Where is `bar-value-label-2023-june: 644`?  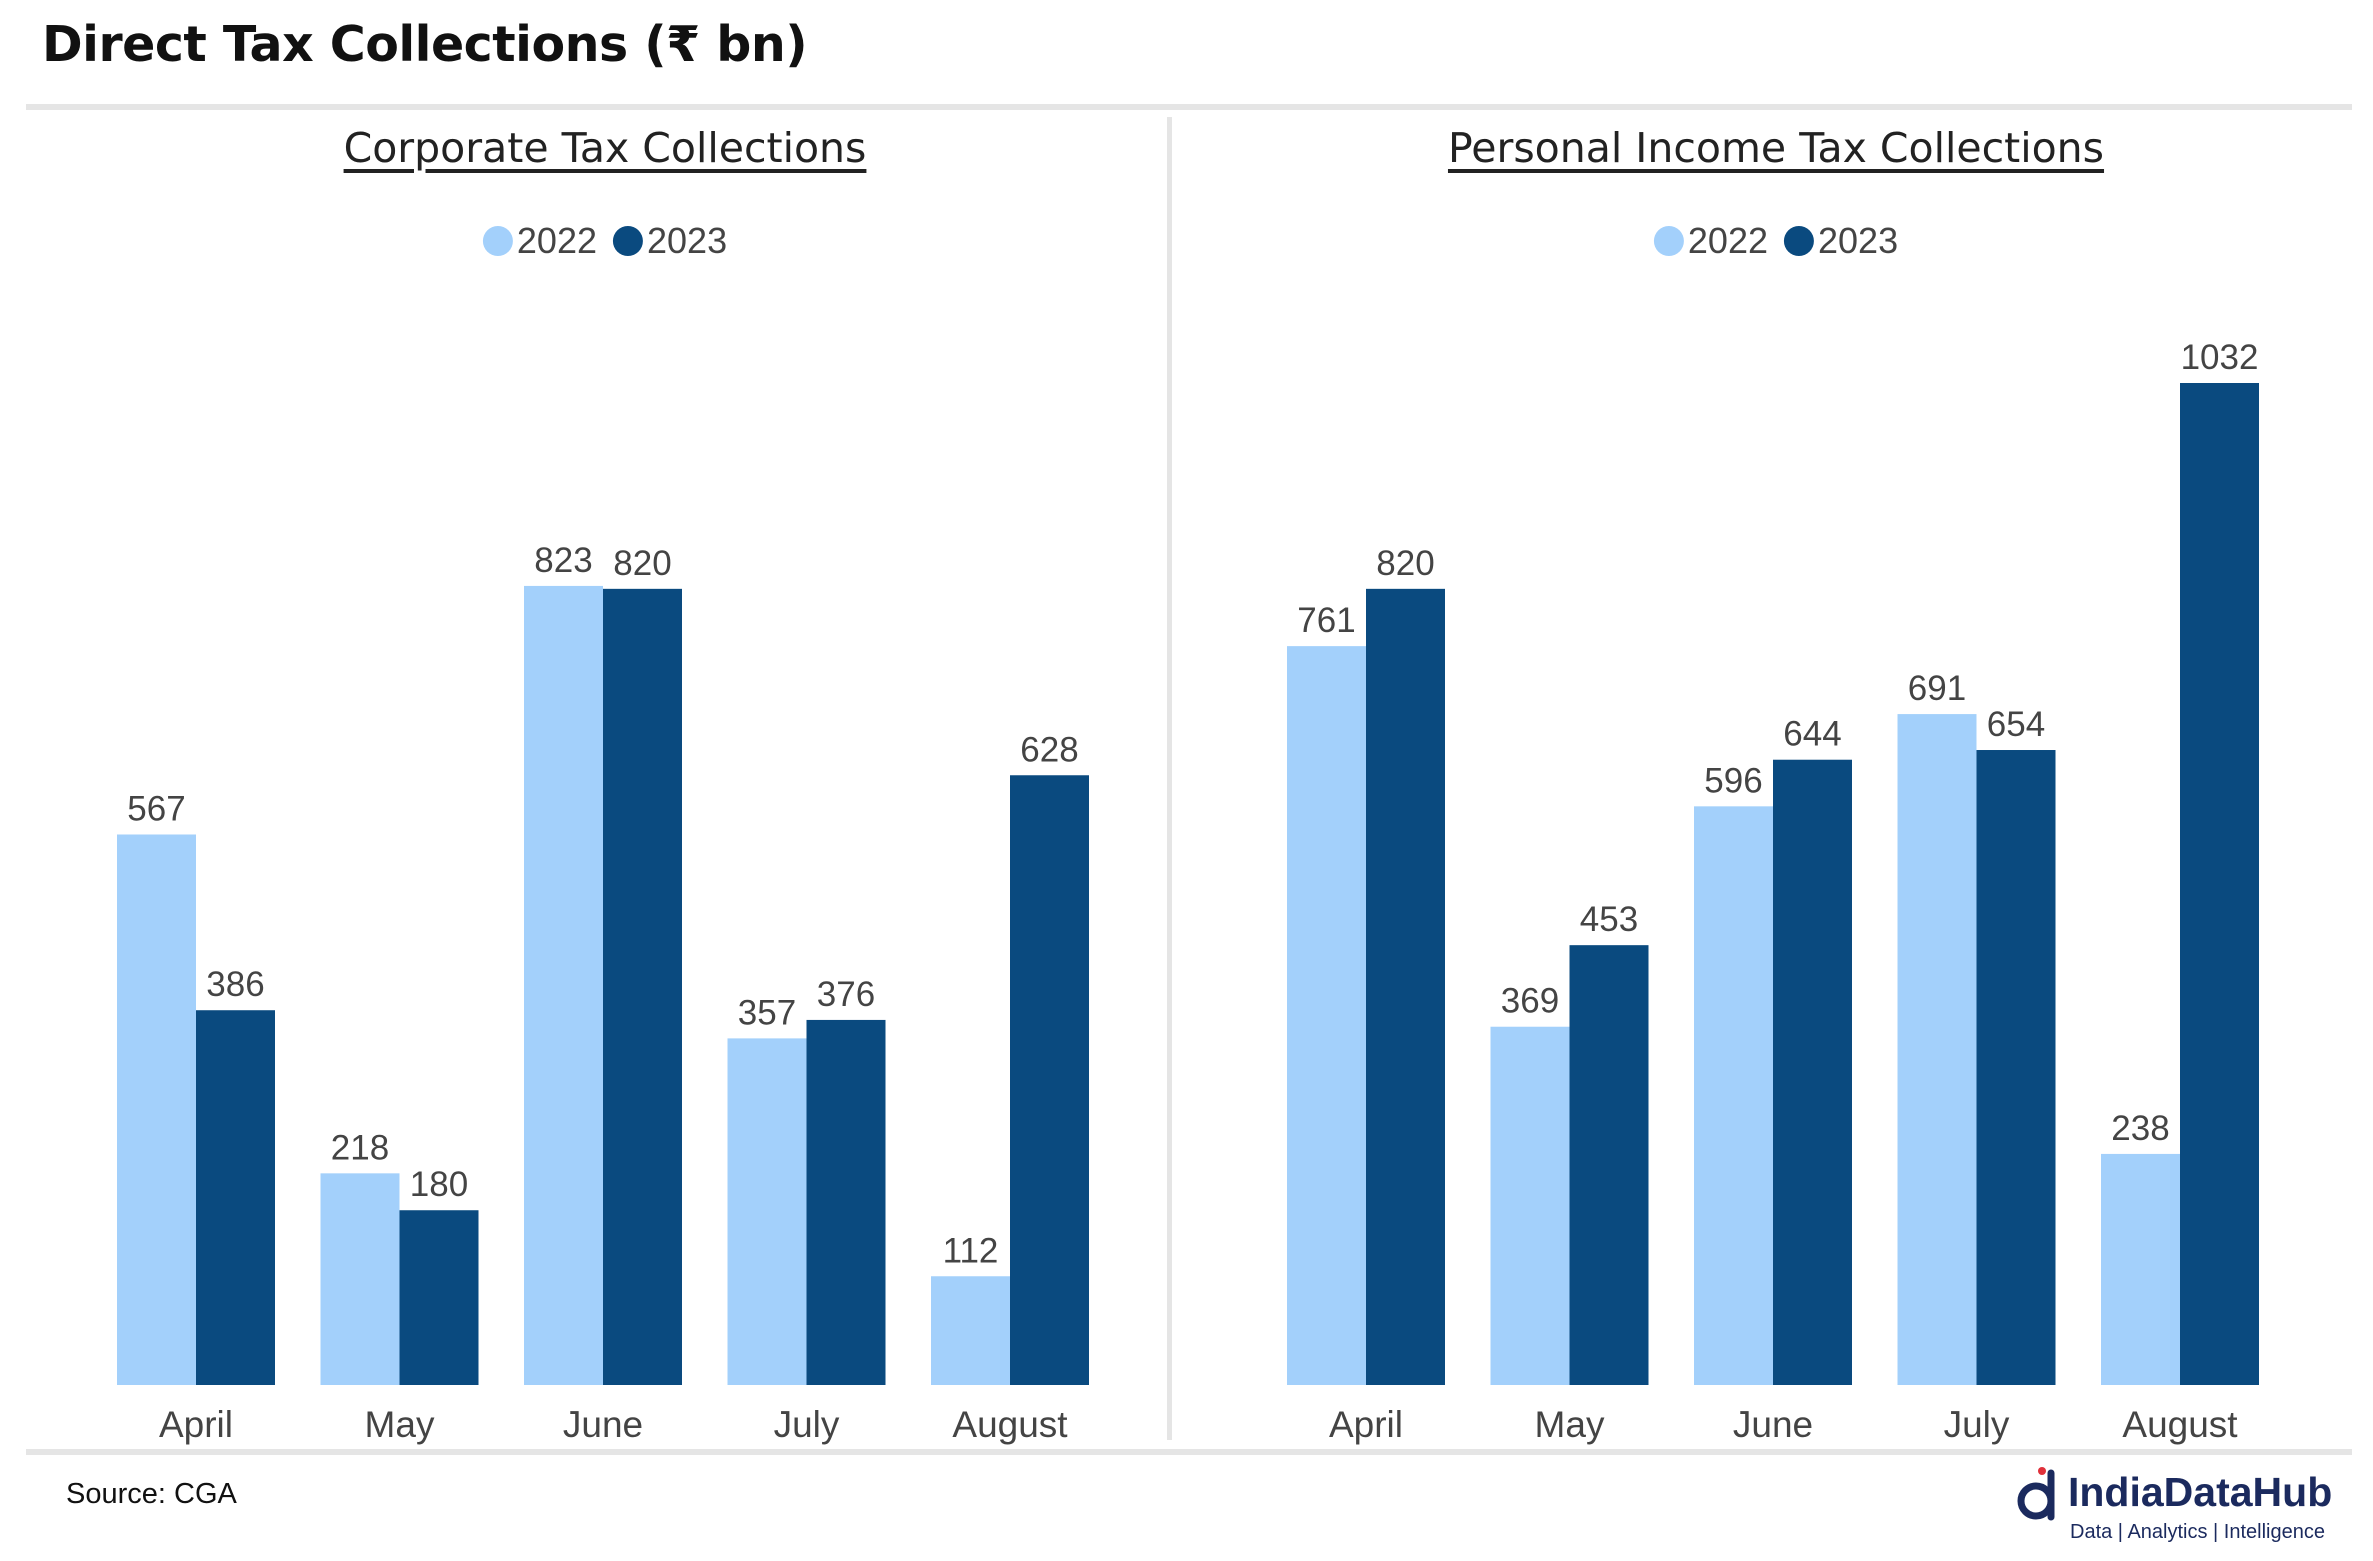 bar-value-label-2023-june: 644 is located at coordinates (1812, 734).